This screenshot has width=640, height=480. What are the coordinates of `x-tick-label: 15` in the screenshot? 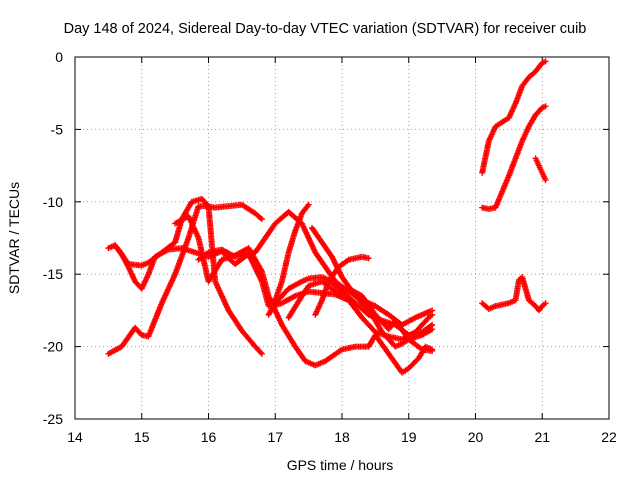 It's located at (142, 437).